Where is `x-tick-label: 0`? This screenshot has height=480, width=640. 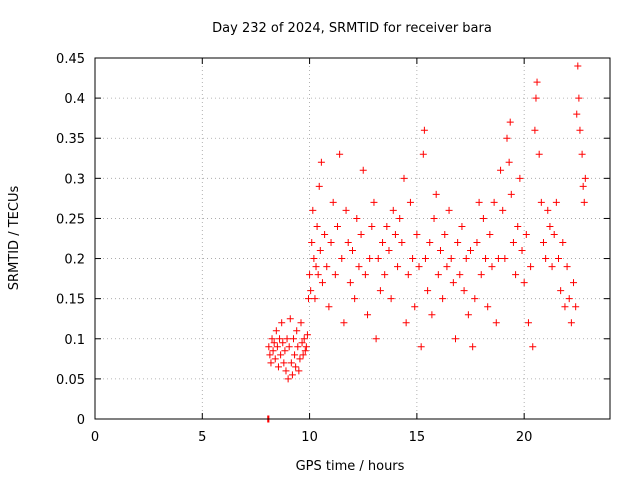 x-tick-label: 0 is located at coordinates (95, 437).